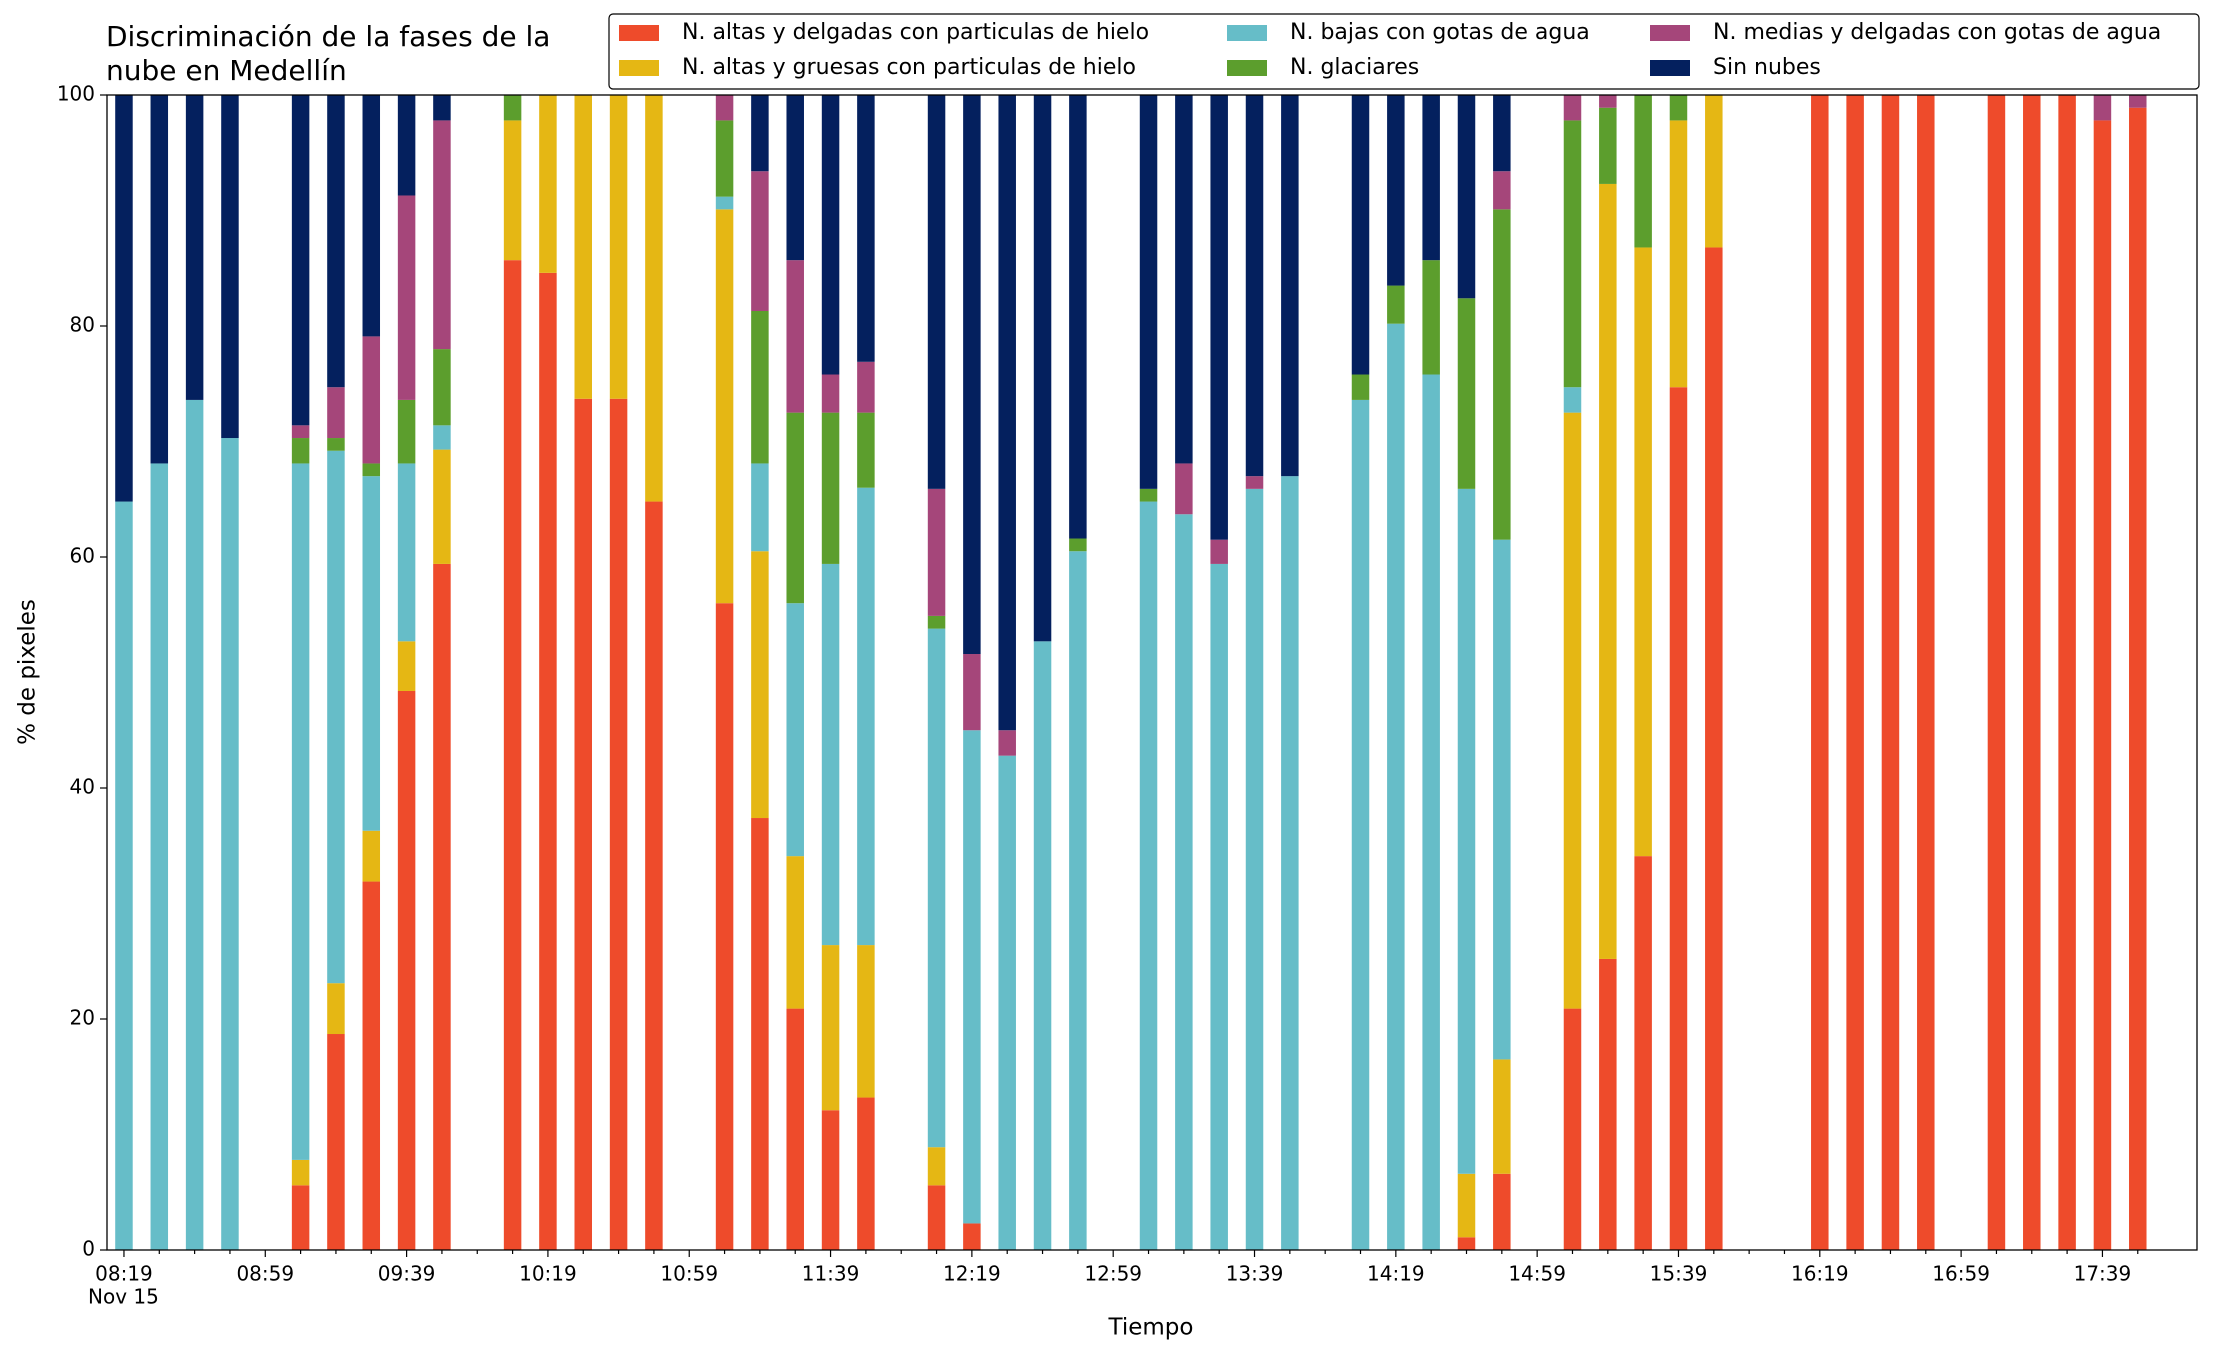 This screenshot has width=2216, height=1355. Describe the element at coordinates (82, 325) in the screenshot. I see `y-tick-label: 80` at that location.